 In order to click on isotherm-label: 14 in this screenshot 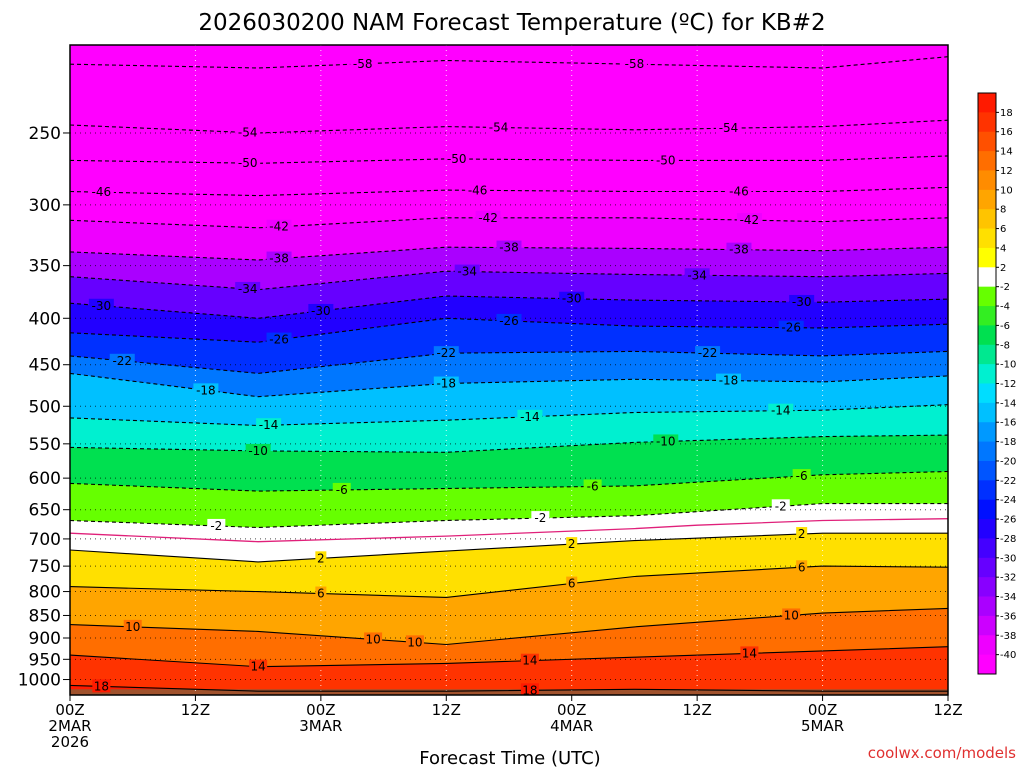, I will do `click(258, 667)`.